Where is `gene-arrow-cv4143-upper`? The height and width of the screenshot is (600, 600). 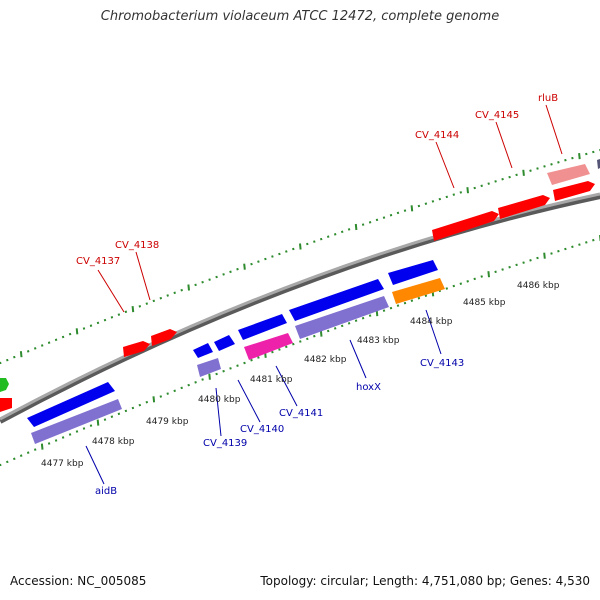 gene-arrow-cv4143-upper is located at coordinates (413, 272).